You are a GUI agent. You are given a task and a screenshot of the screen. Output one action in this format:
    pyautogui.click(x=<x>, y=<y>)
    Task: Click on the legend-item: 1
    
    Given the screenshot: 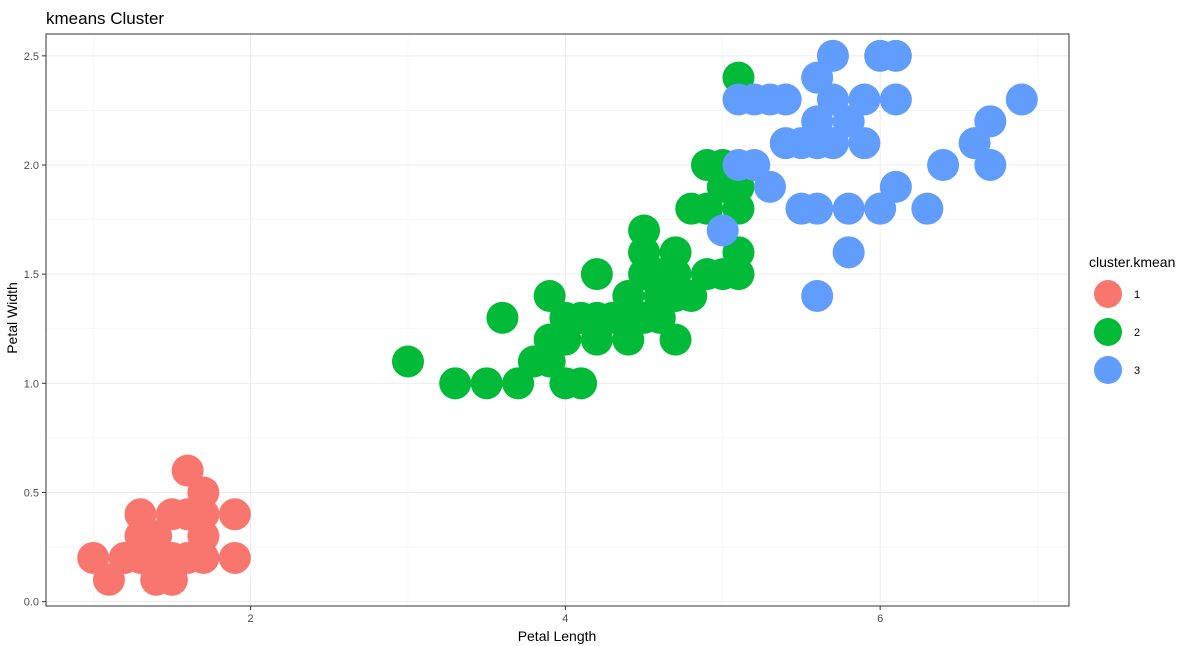 What is the action you would take?
    pyautogui.click(x=1117, y=294)
    